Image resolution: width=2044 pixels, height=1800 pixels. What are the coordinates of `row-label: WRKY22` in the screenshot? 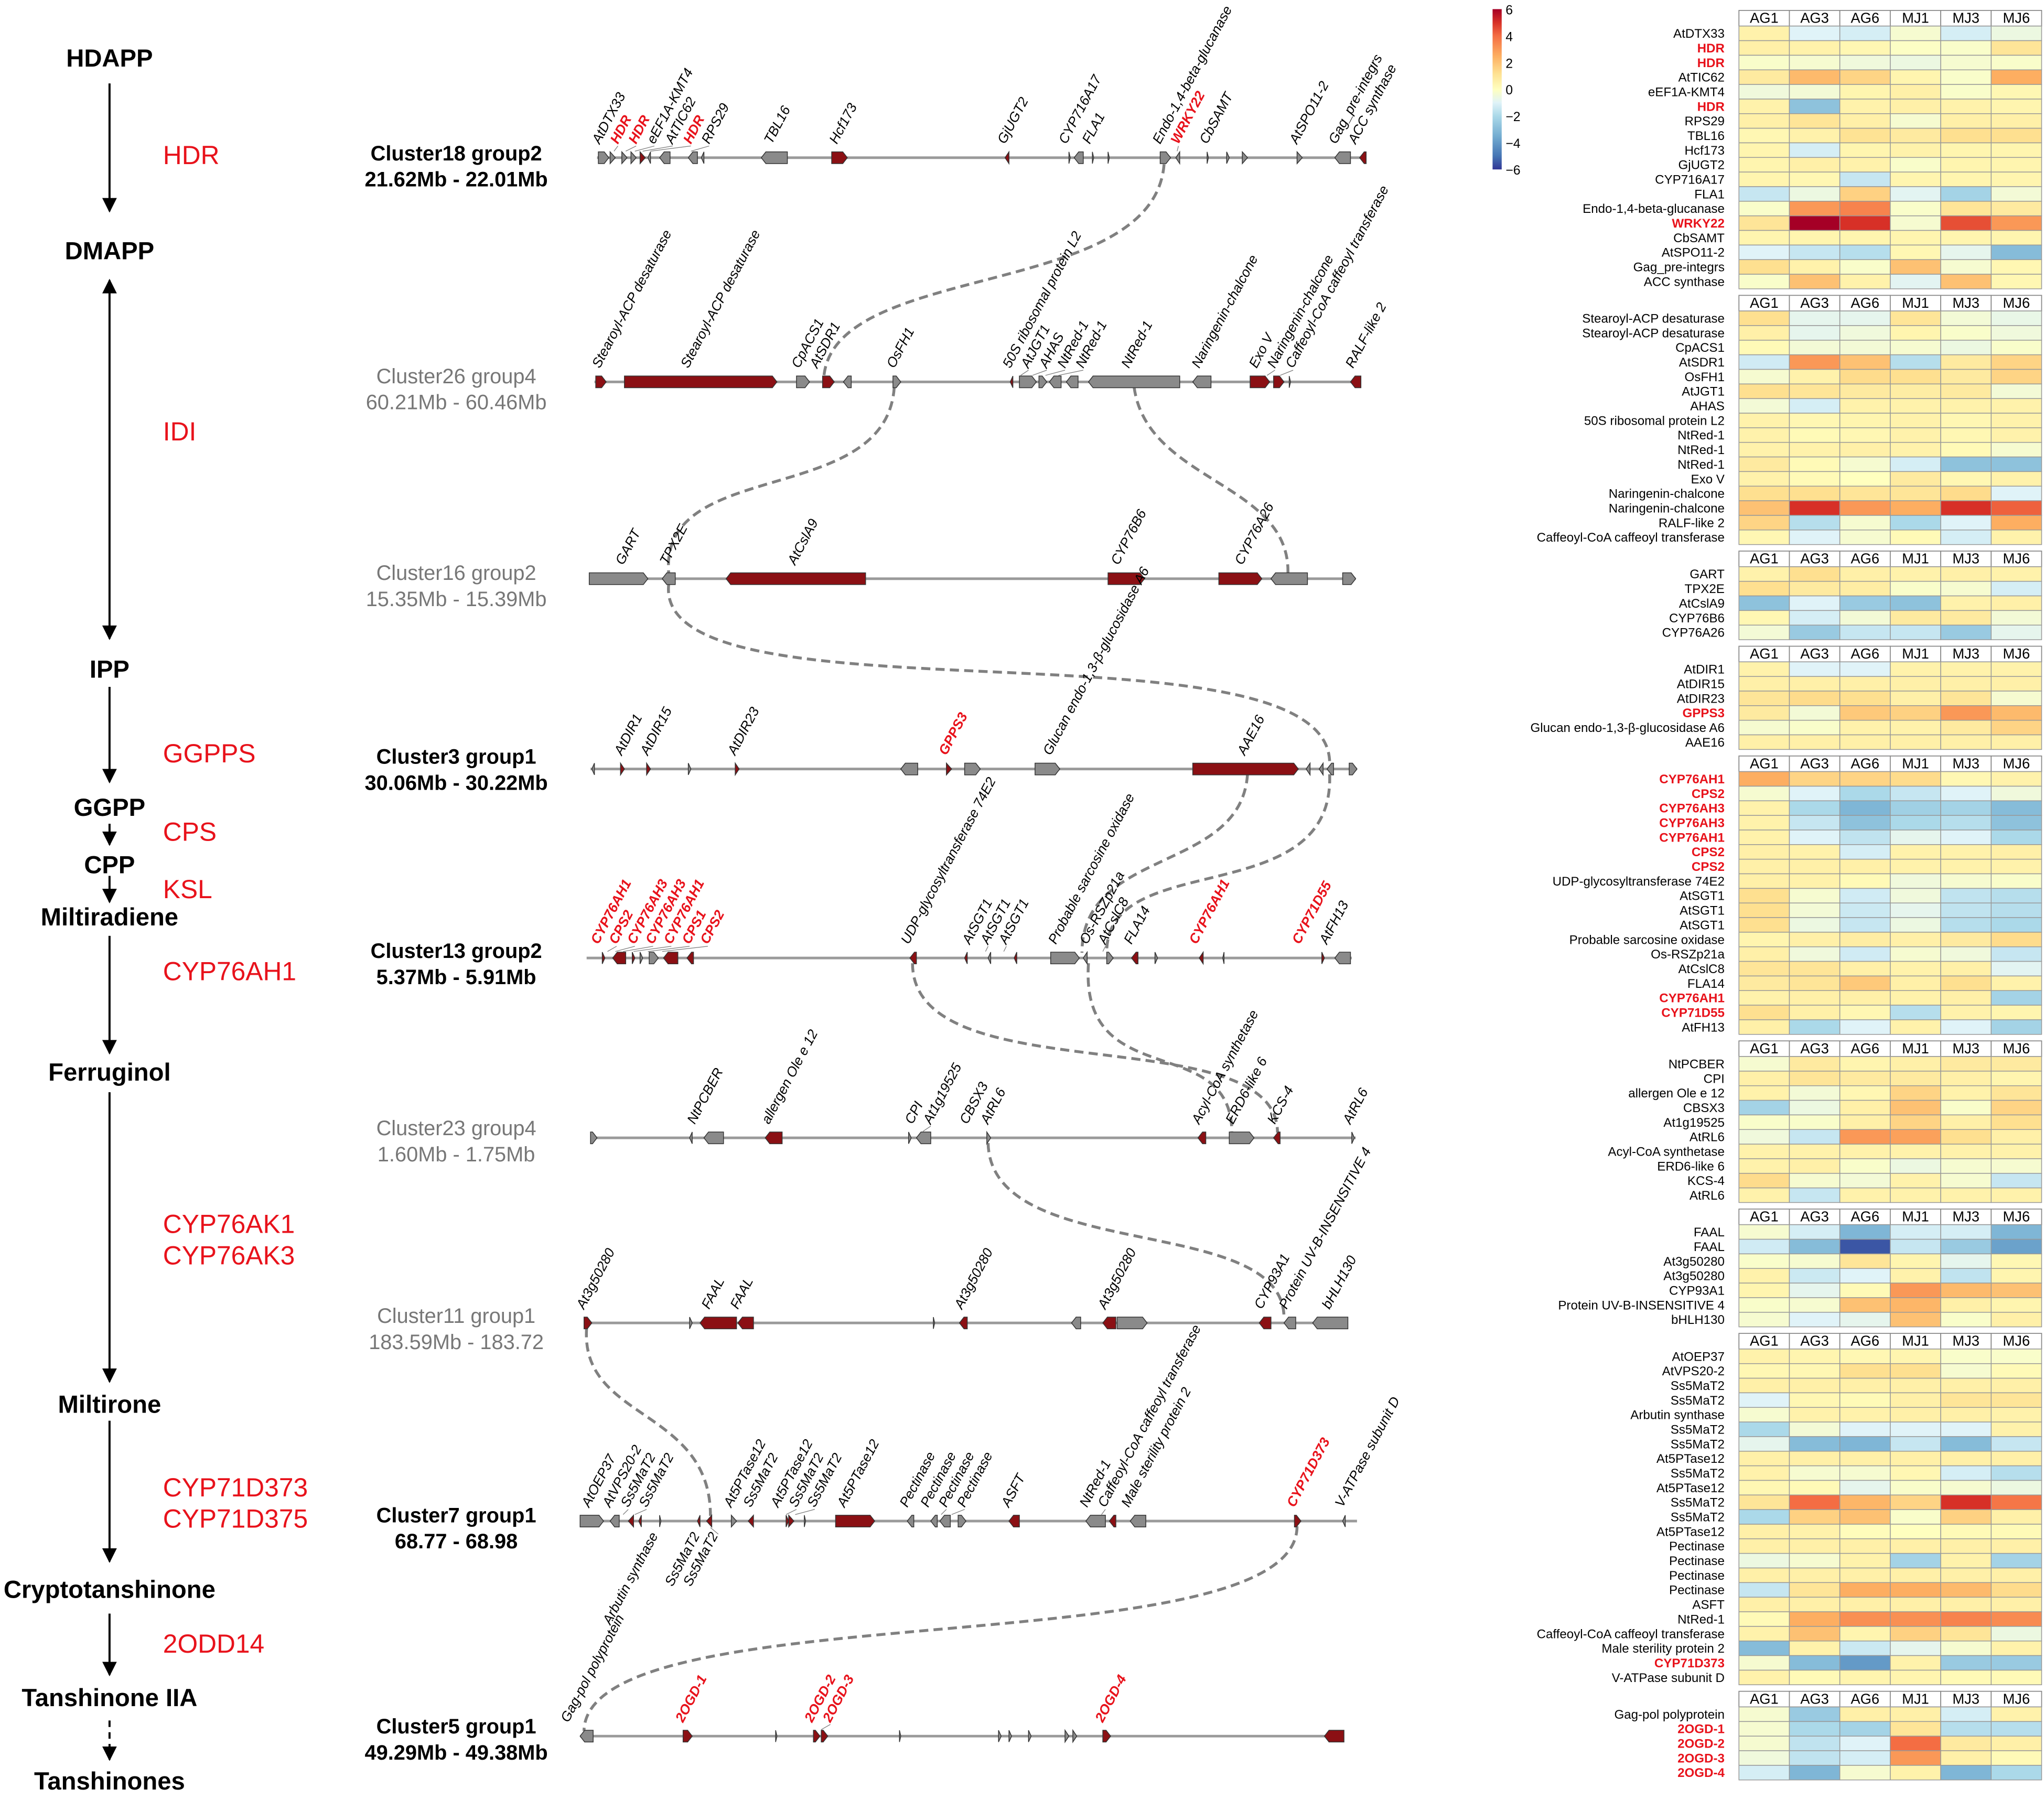 It's located at (1698, 224).